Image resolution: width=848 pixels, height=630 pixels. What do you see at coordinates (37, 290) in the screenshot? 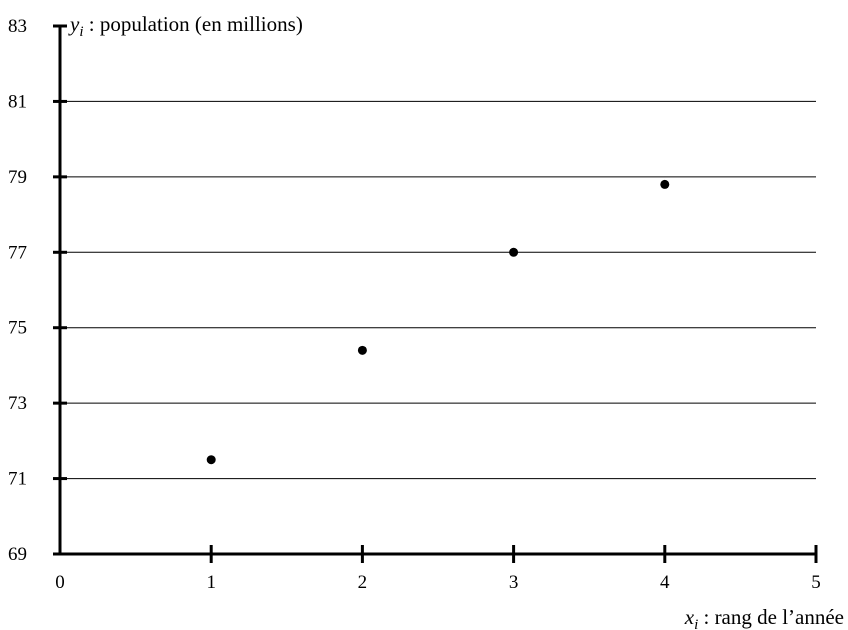
I see `y-axis-ticks: 69 71 73 75 77 79 81 83` at bounding box center [37, 290].